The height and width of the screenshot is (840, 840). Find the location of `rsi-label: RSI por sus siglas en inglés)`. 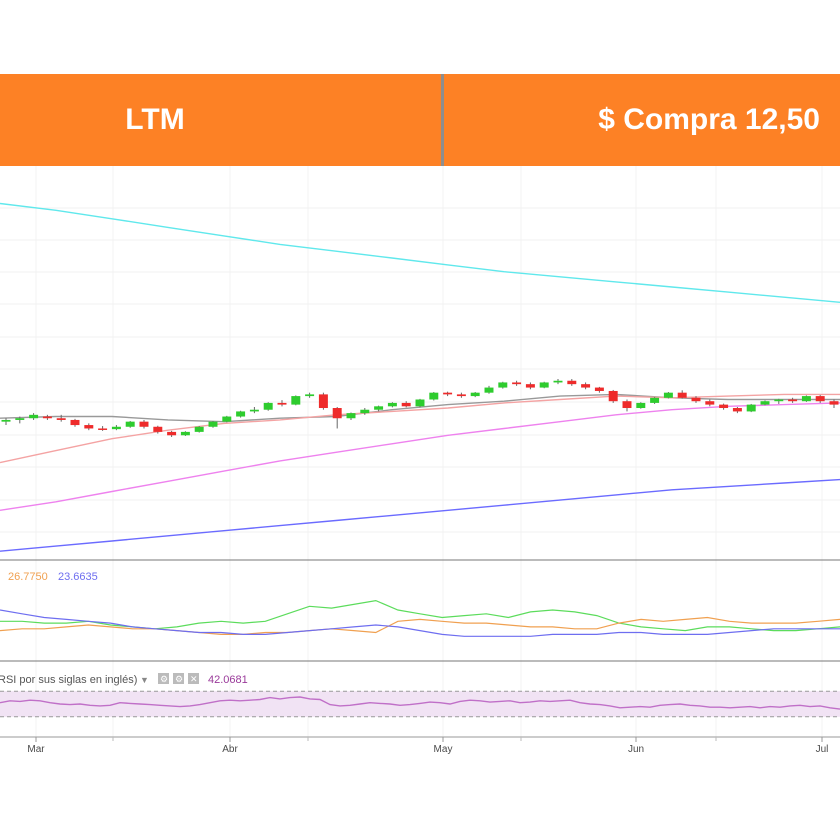

rsi-label: RSI por sus siglas en inglés) is located at coordinates (68, 680).